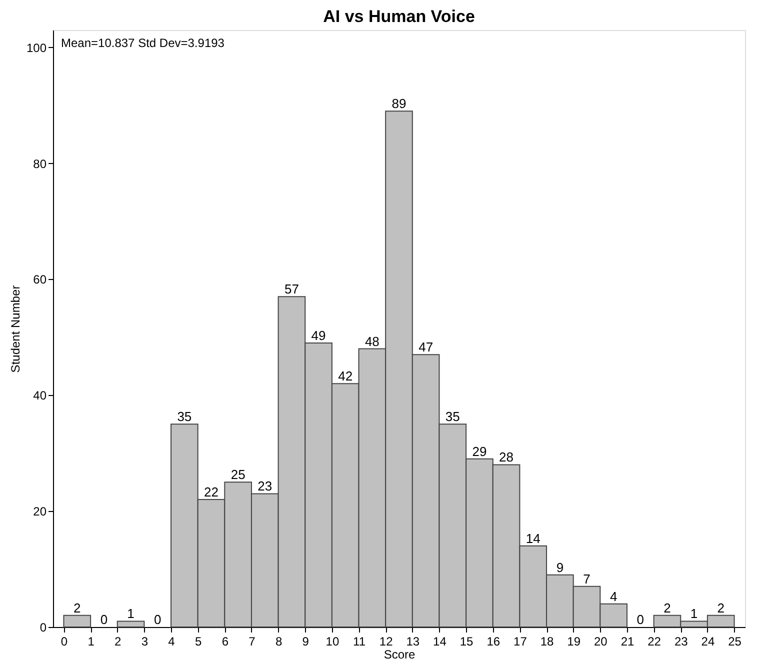 The height and width of the screenshot is (668, 759). What do you see at coordinates (386, 641) in the screenshot?
I see `x-tick-label: 12` at bounding box center [386, 641].